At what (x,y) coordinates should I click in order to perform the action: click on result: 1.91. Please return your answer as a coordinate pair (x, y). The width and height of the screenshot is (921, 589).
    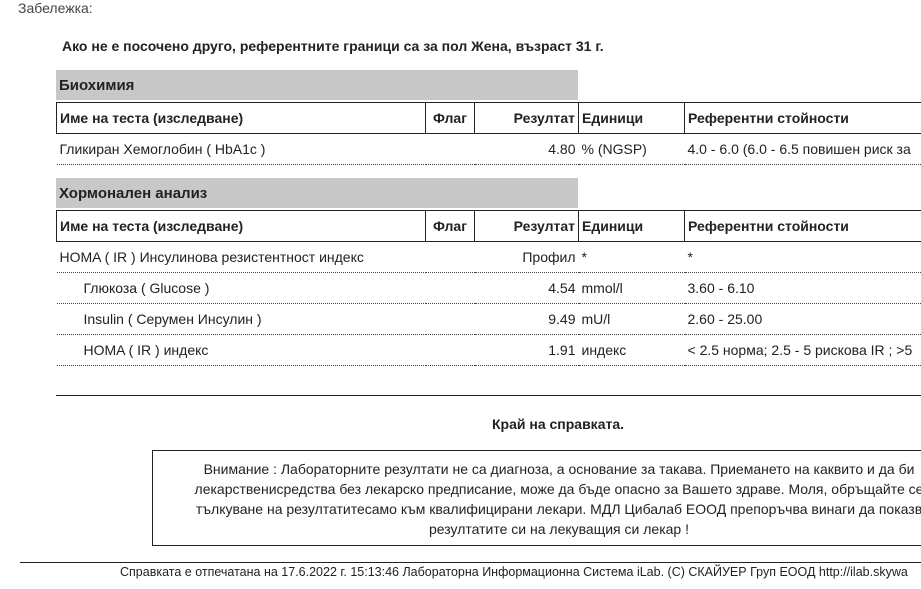
    Looking at the image, I should click on (526, 350).